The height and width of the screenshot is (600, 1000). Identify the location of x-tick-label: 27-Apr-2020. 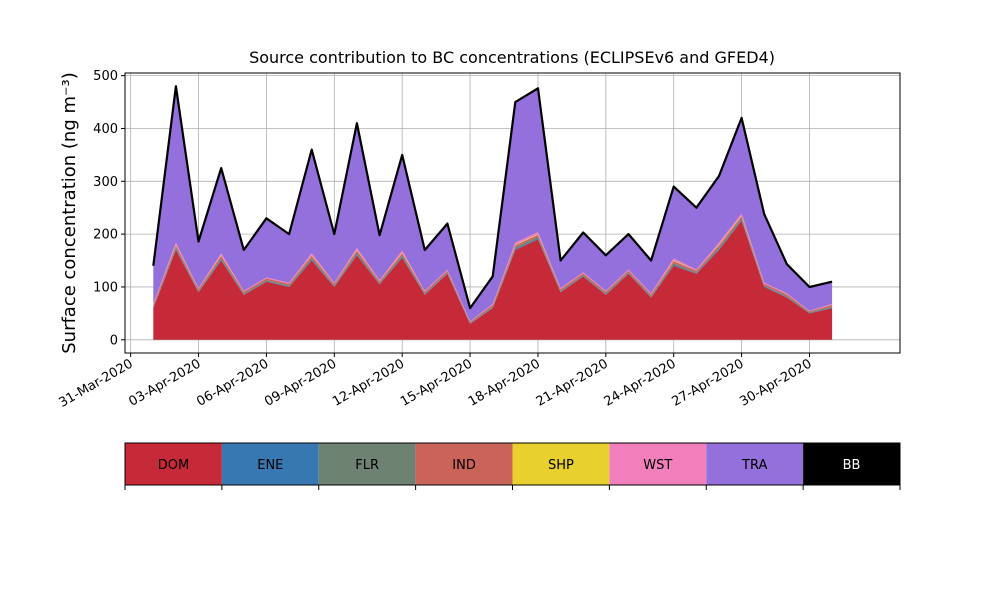
(707, 382).